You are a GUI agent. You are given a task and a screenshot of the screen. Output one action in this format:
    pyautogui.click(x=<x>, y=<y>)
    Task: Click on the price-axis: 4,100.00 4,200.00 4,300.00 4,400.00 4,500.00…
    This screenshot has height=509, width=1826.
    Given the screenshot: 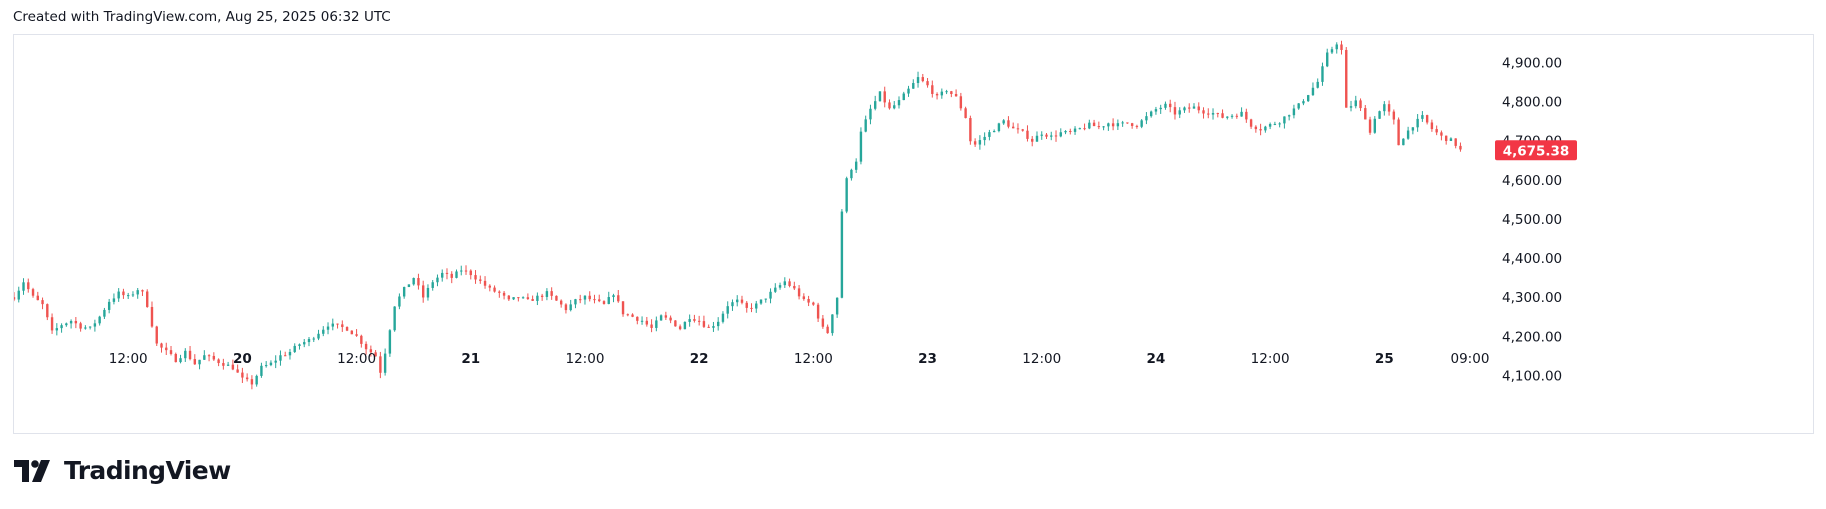 What is the action you would take?
    pyautogui.click(x=1532, y=219)
    